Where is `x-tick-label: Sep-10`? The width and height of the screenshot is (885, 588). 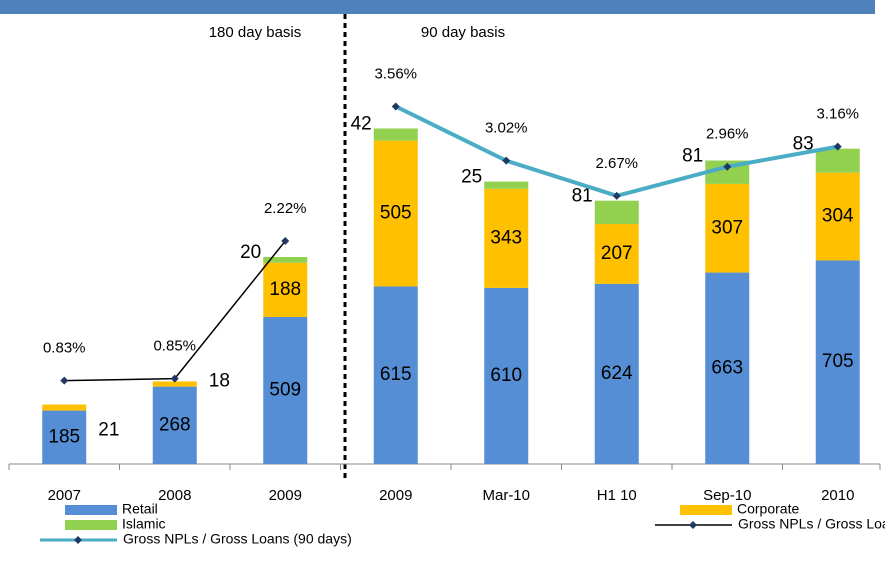
x-tick-label: Sep-10 is located at coordinates (727, 495).